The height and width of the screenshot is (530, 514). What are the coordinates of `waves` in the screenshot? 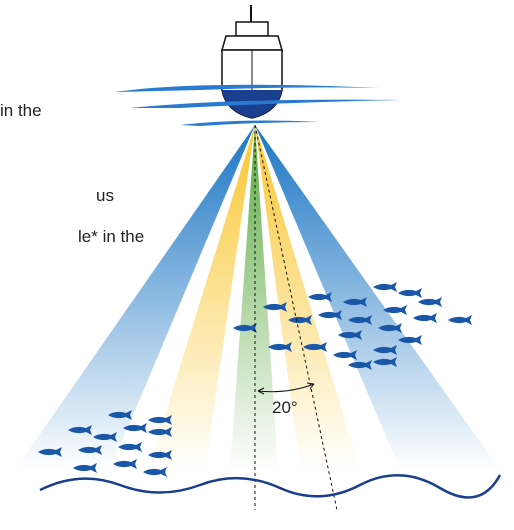 It's located at (257, 105).